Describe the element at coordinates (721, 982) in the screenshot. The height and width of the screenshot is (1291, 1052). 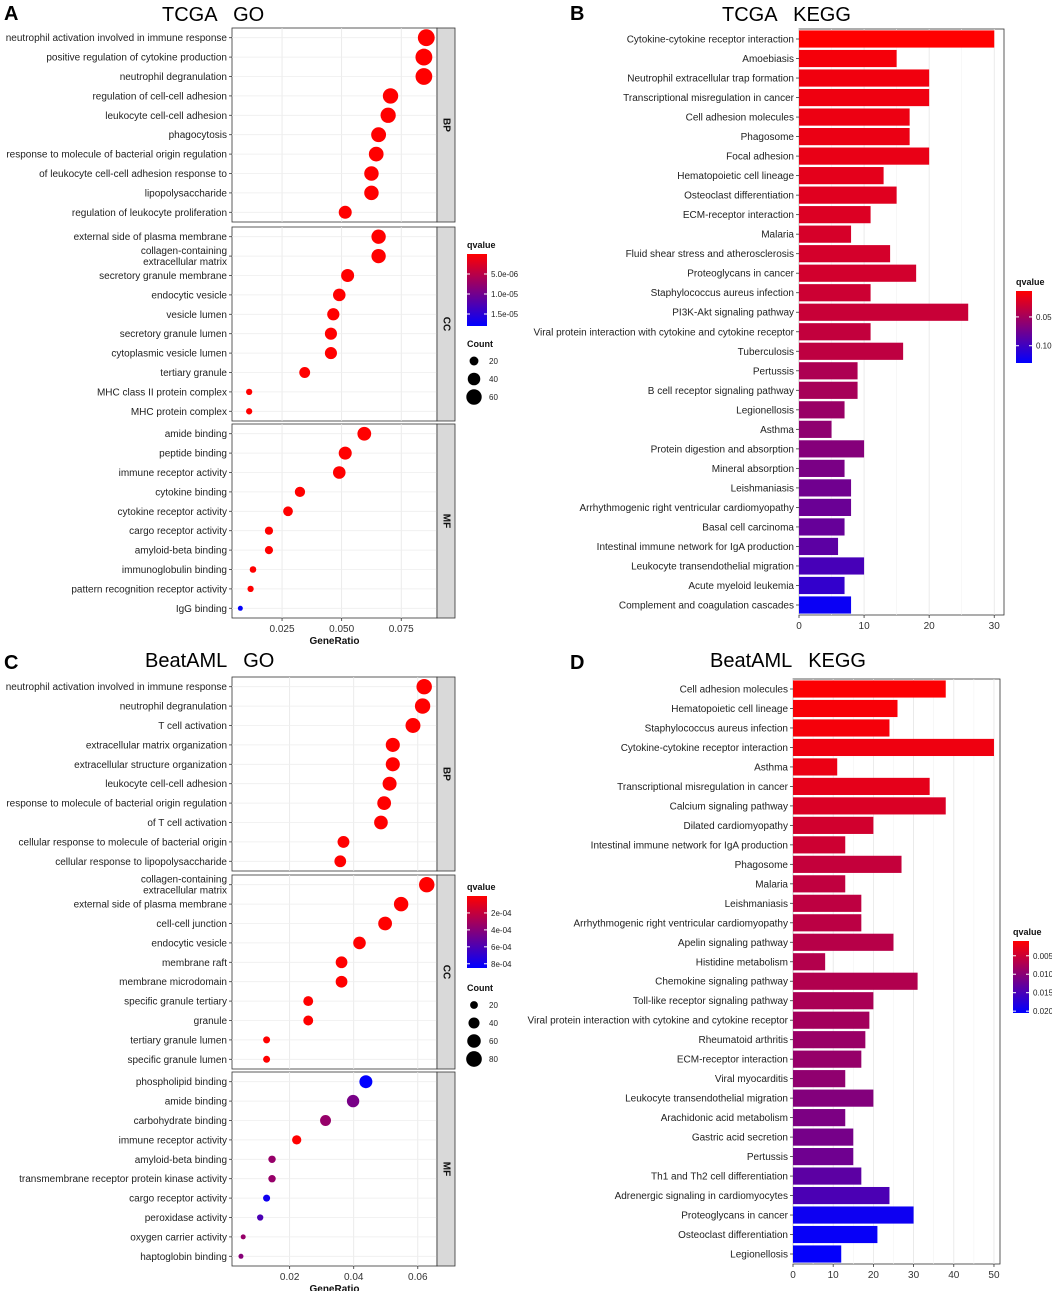
I see `category-label: Chemokine signaling pathway` at that location.